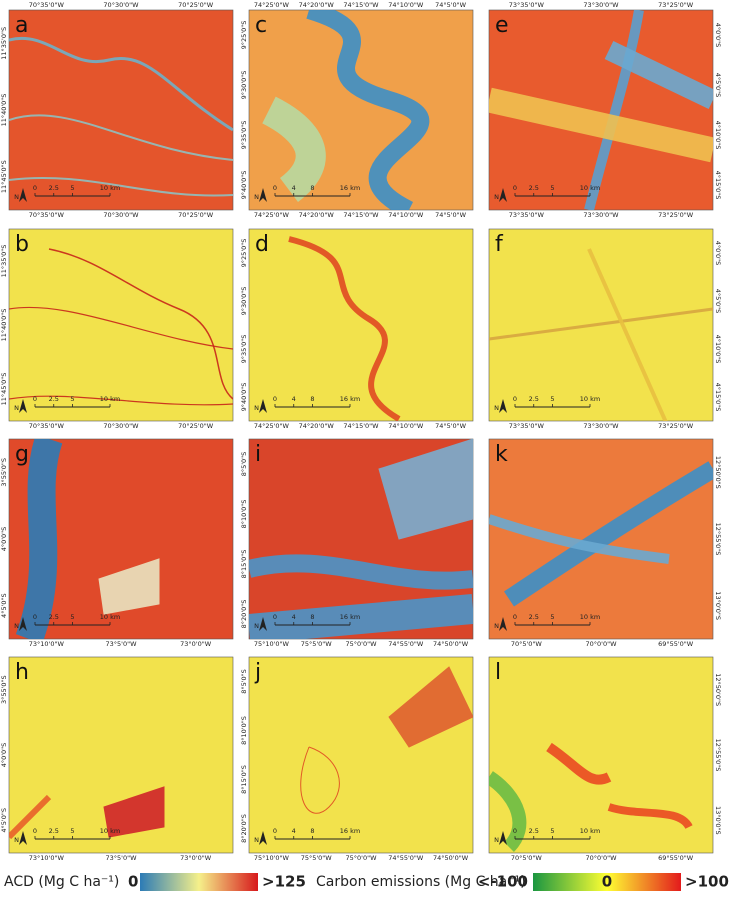  I want to click on coord-label: 75°0'0"W, so click(362, 644).